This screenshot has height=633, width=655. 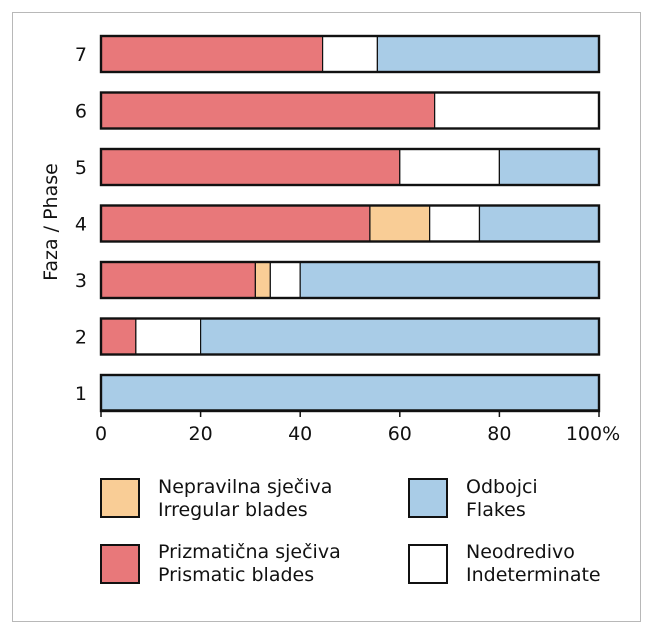 What do you see at coordinates (357, 427) in the screenshot?
I see `x-axis: 0 20 40 60 80 100%` at bounding box center [357, 427].